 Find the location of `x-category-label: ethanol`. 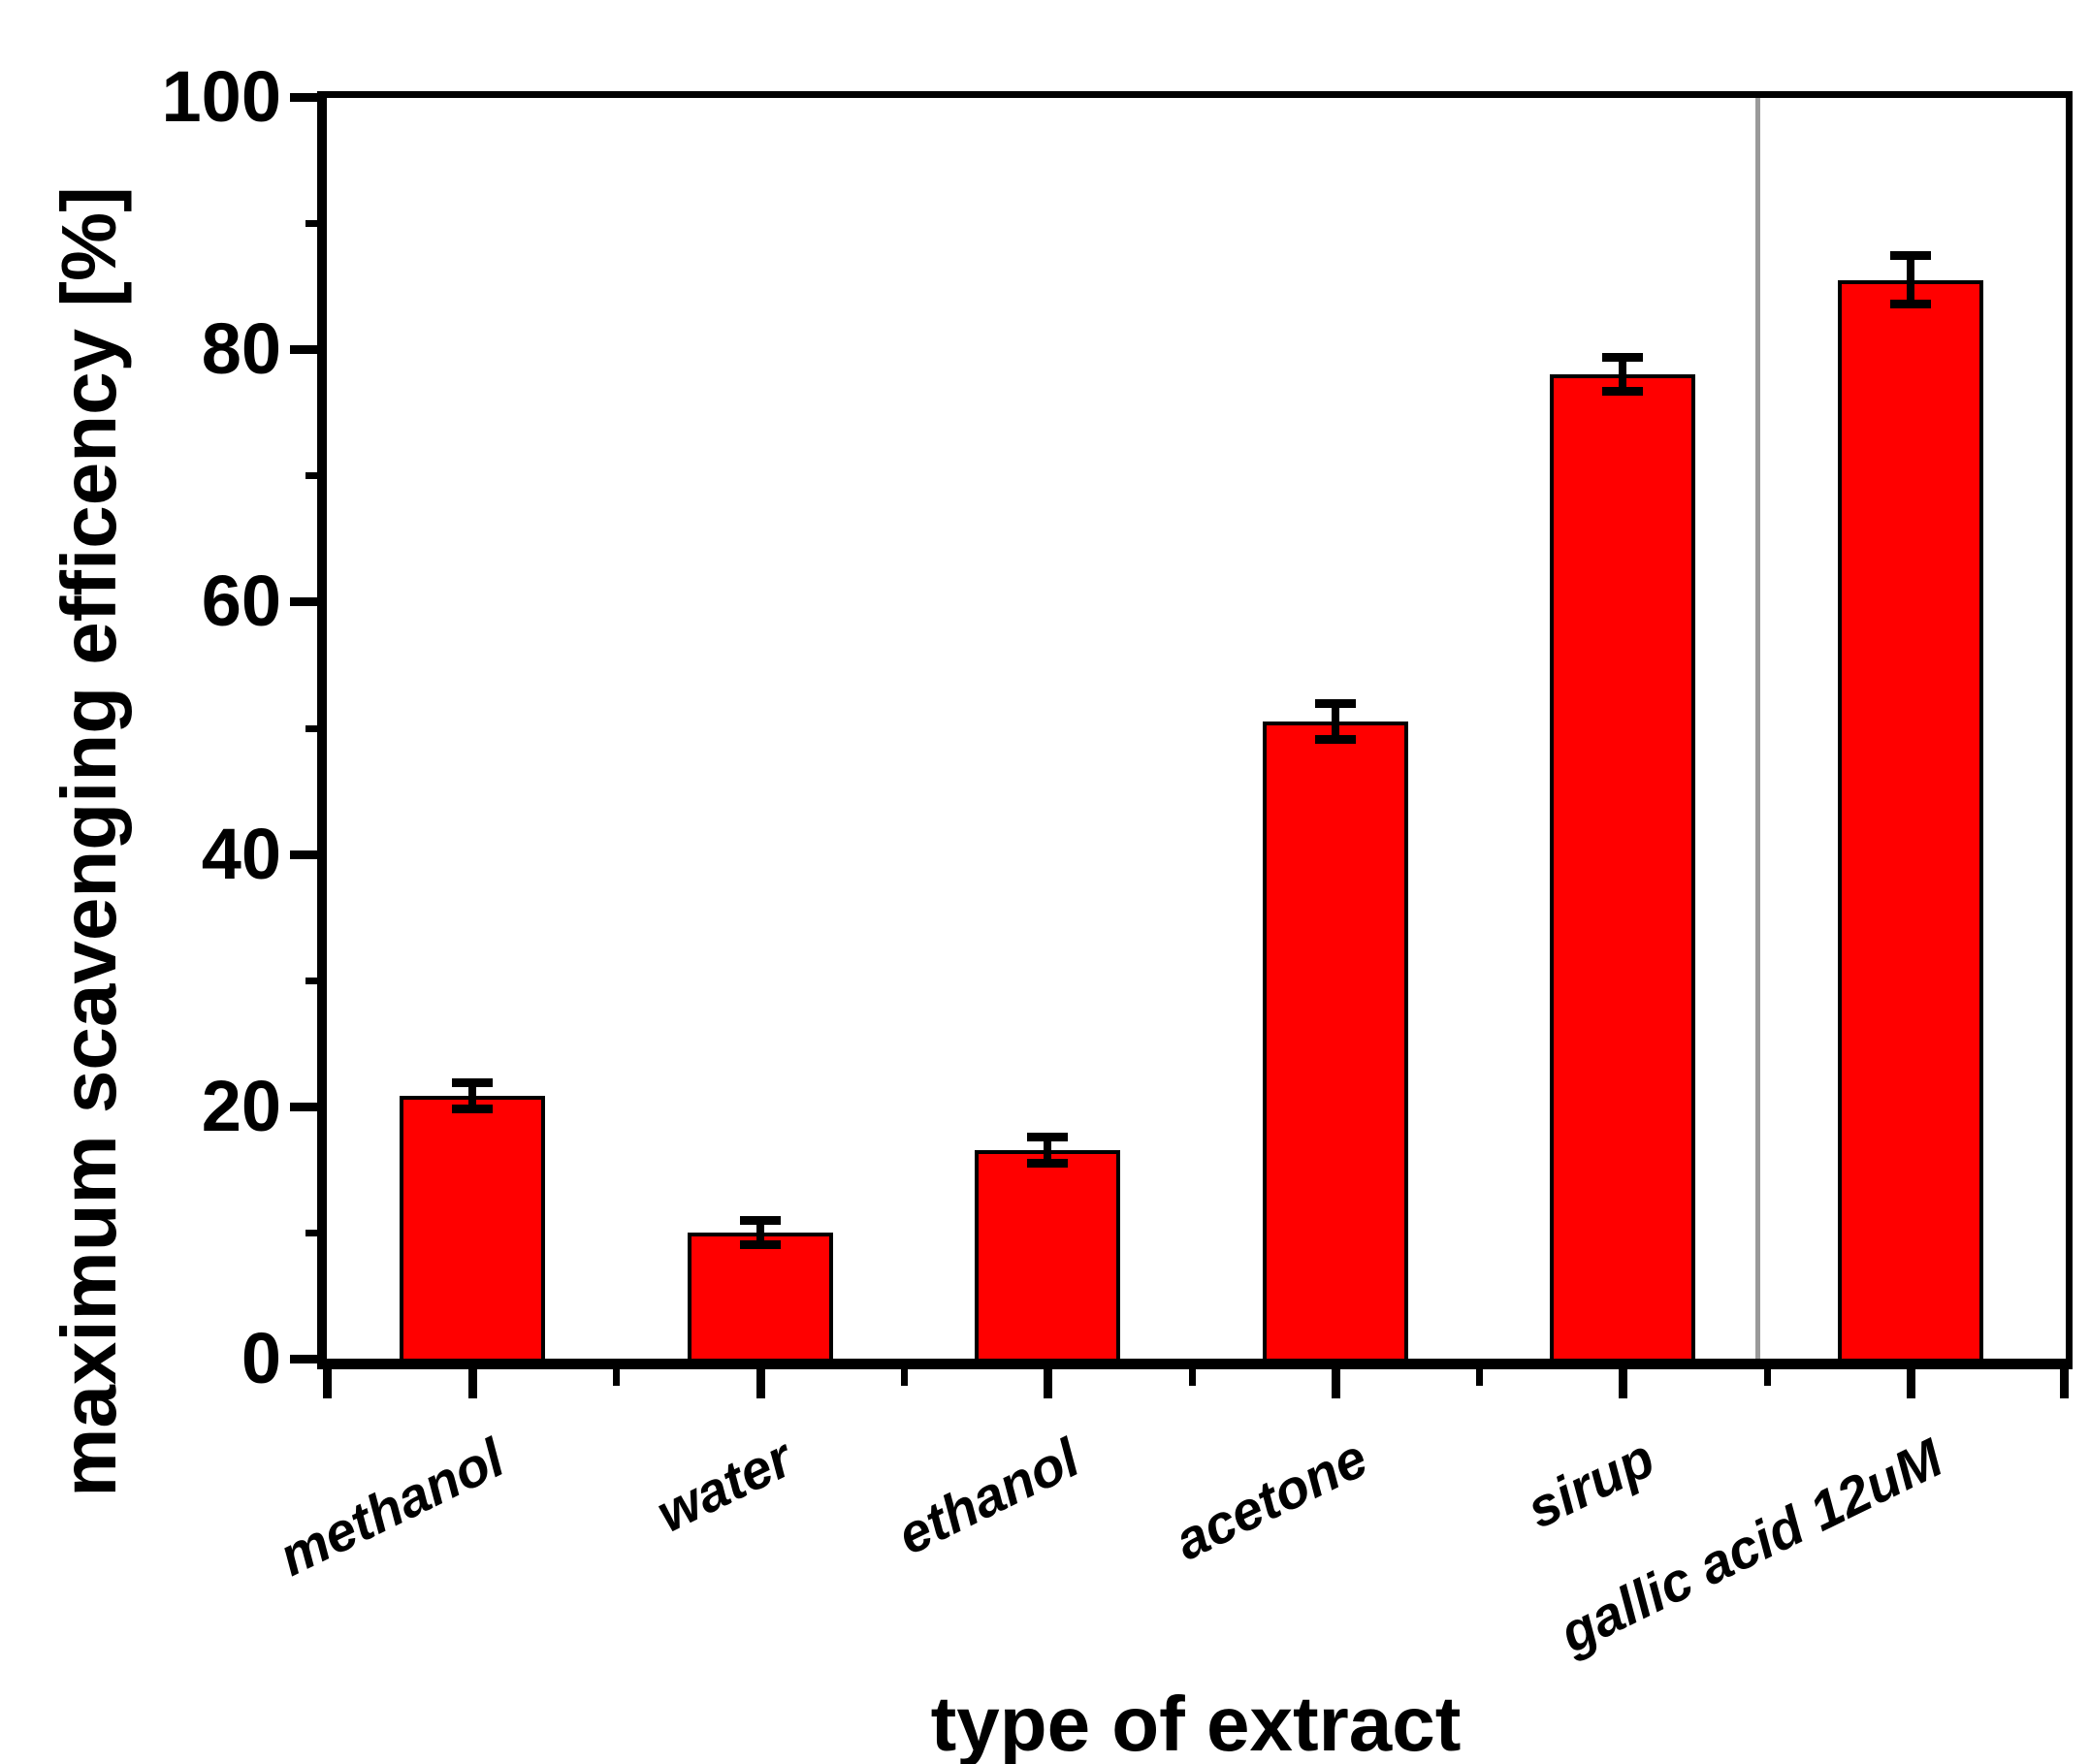

x-category-label: ethanol is located at coordinates (988, 1497).